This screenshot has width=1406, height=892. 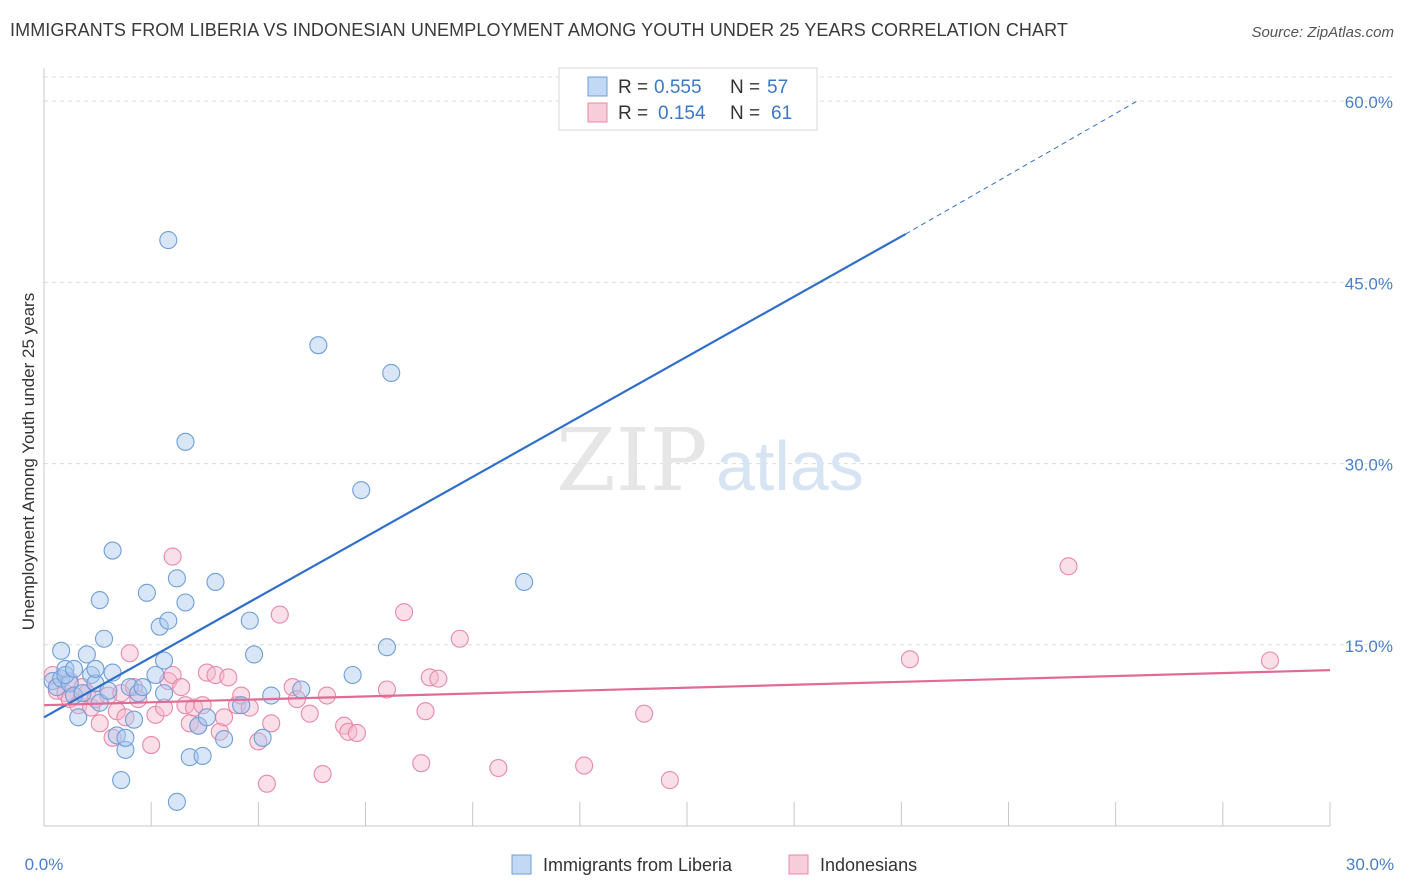 I want to click on y-tick-label: 45.0%, so click(x=1369, y=283).